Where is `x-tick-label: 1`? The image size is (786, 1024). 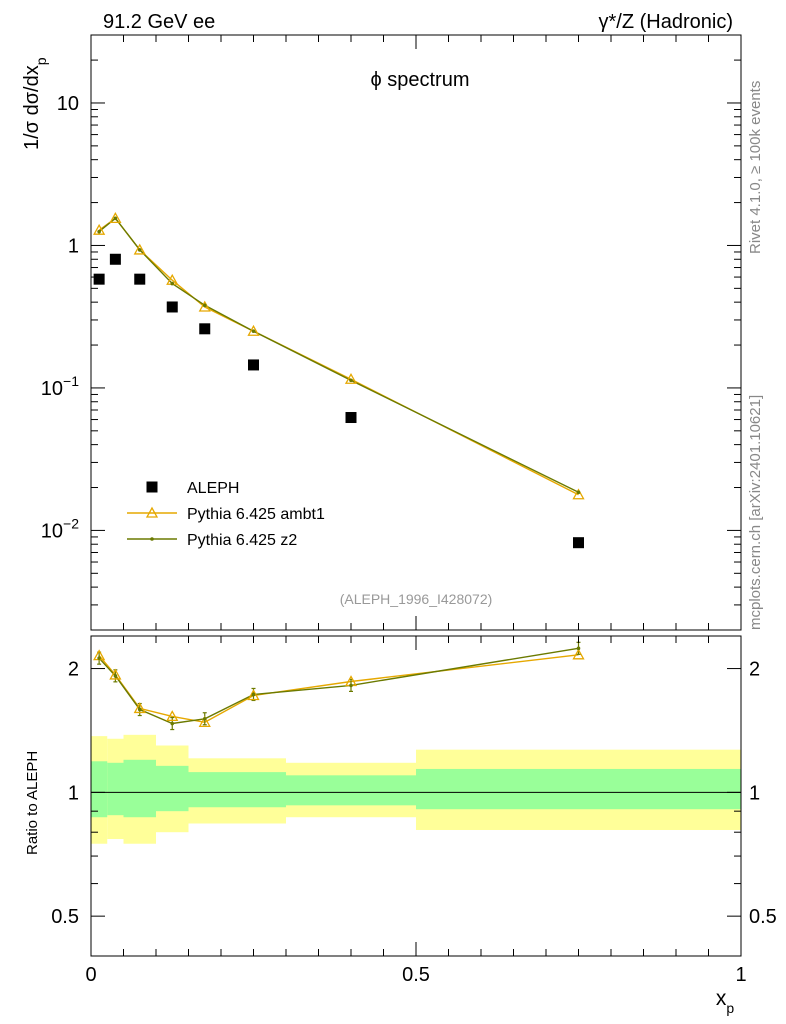
x-tick-label: 1 is located at coordinates (740, 975).